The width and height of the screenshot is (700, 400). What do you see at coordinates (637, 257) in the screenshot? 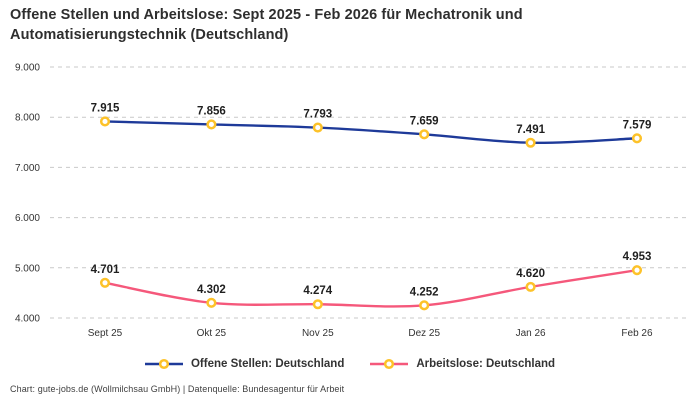
I see `data-point-label: 4.953` at bounding box center [637, 257].